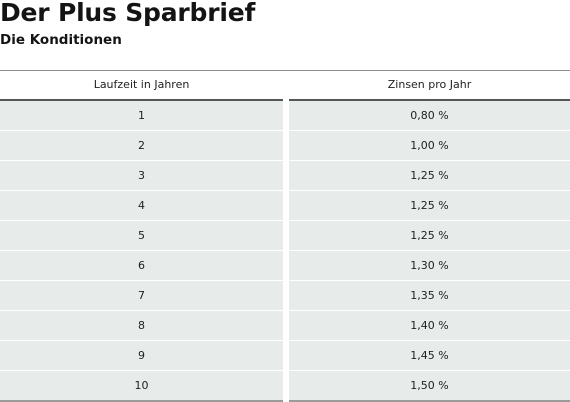 The height and width of the screenshot is (402, 570). Describe the element at coordinates (141, 84) in the screenshot. I see `column-header-laufzeit: Laufzeit in Jahren` at that location.